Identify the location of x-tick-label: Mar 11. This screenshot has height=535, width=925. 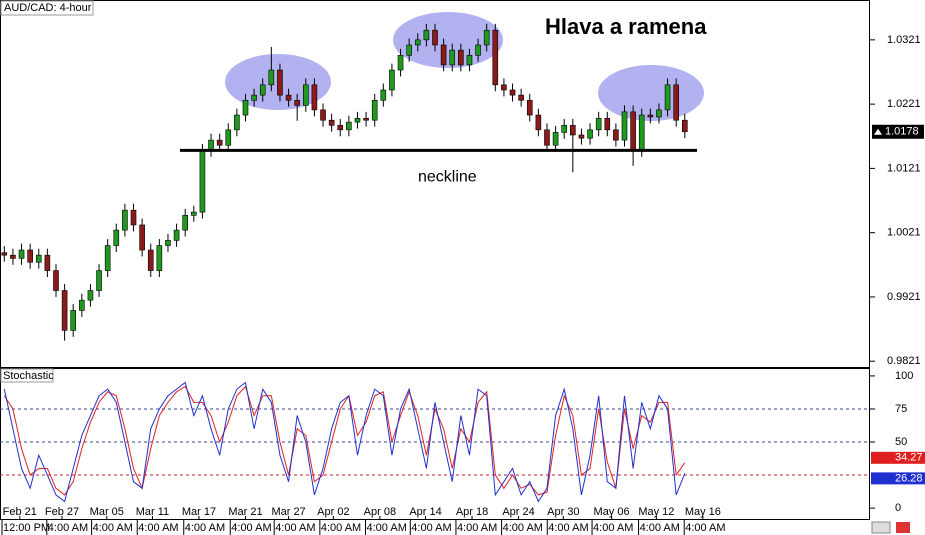
(152, 512).